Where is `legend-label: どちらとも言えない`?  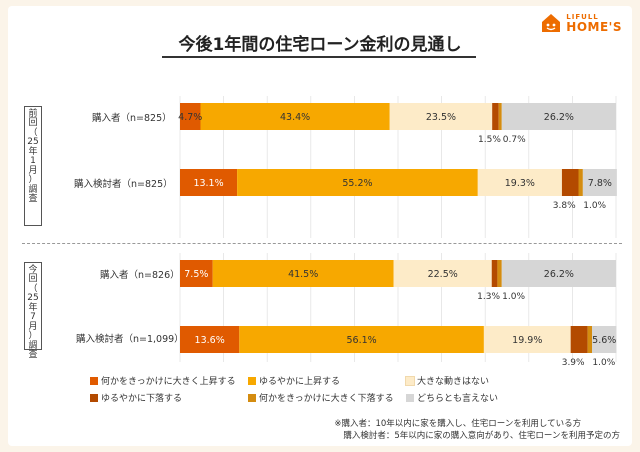
legend-label: どちらとも言えない is located at coordinates (458, 399).